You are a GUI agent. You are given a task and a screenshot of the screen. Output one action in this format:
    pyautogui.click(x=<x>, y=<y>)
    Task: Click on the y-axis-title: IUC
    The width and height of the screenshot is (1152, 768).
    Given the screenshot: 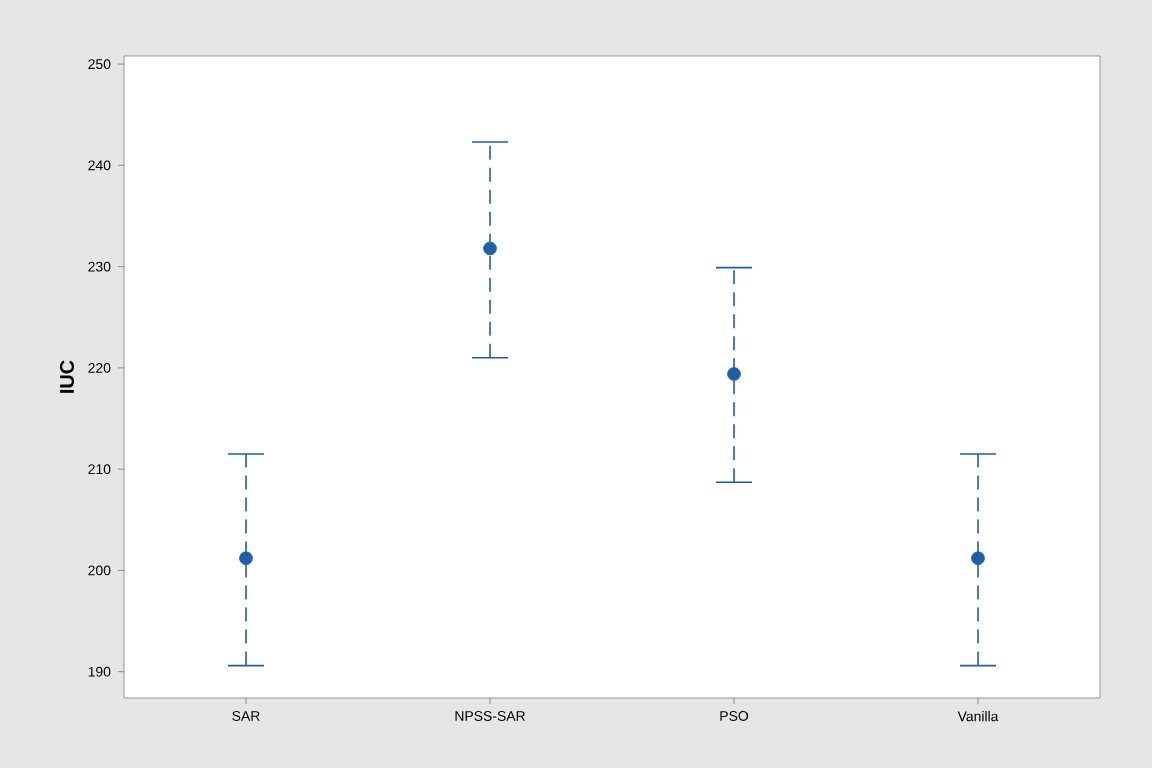 What is the action you would take?
    pyautogui.click(x=67, y=376)
    